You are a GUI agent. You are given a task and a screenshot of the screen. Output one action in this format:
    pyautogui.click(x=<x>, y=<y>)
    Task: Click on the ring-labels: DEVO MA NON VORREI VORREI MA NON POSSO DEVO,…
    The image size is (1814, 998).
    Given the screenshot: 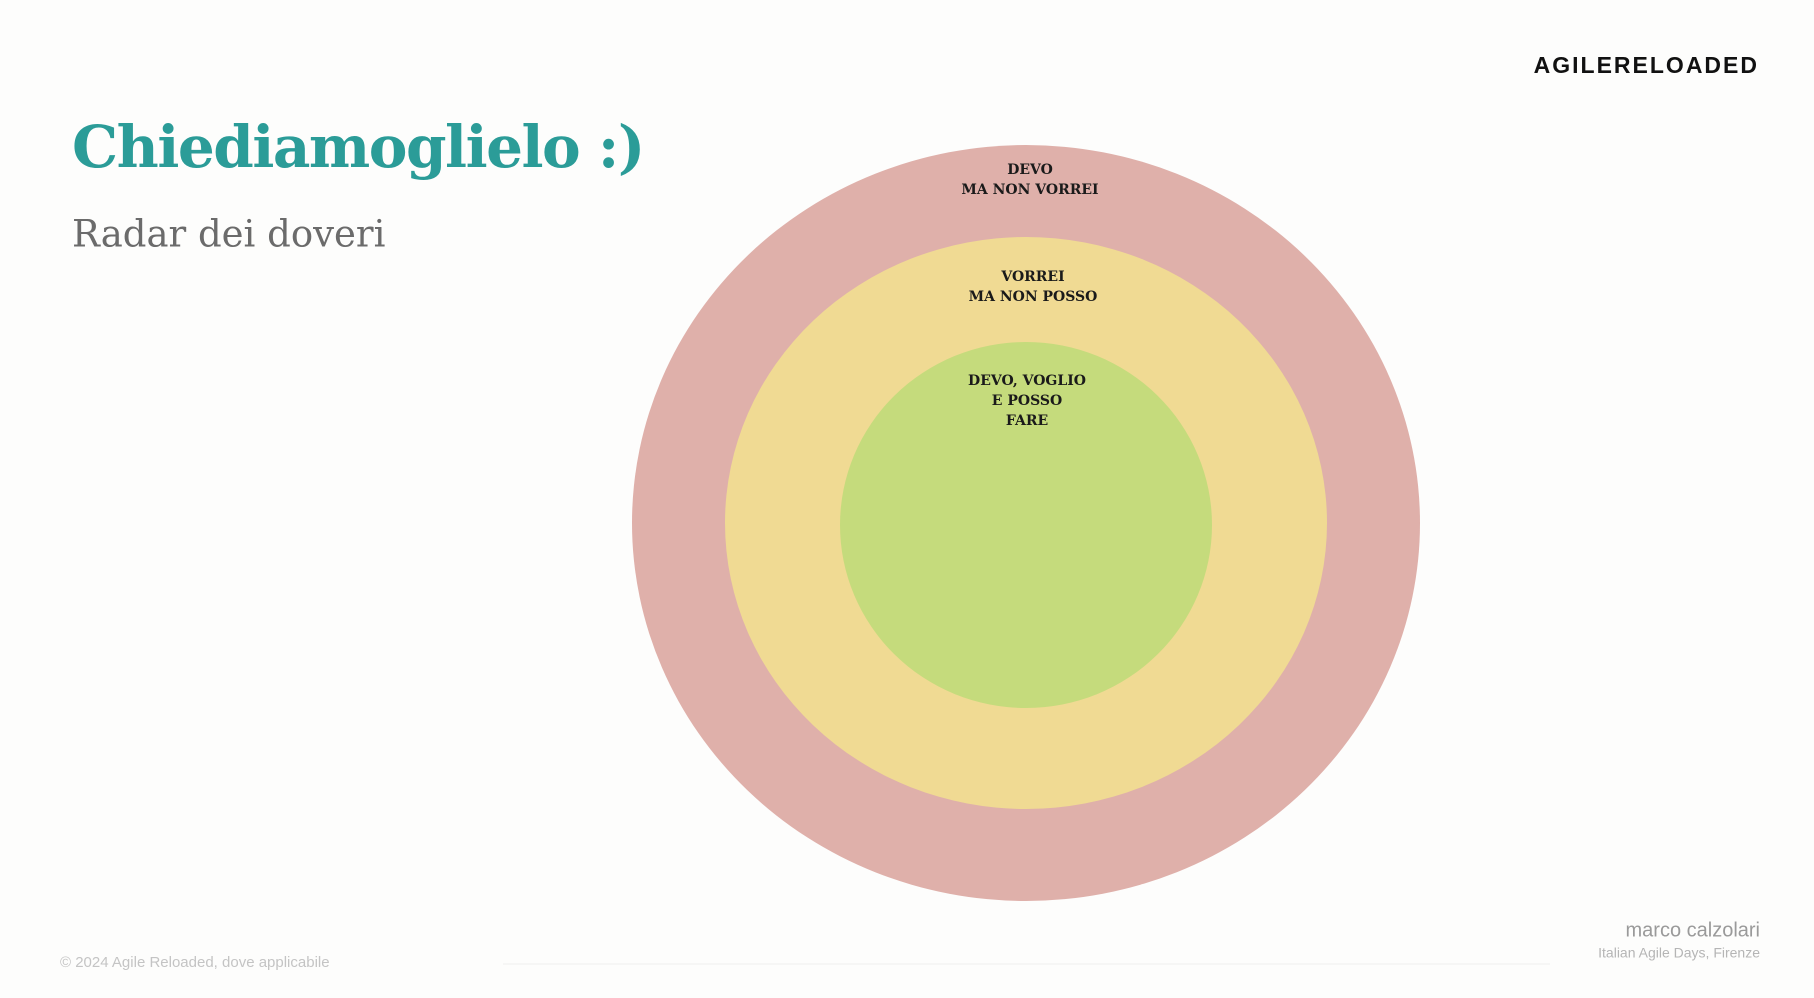 What is the action you would take?
    pyautogui.click(x=1029, y=295)
    